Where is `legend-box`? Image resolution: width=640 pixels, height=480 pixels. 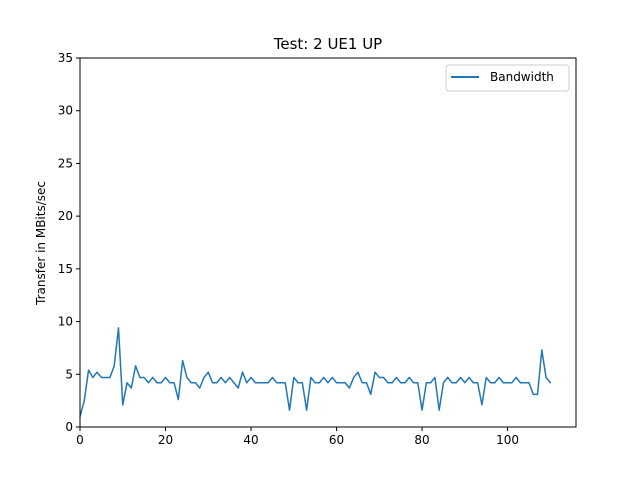 legend-box is located at coordinates (507, 78).